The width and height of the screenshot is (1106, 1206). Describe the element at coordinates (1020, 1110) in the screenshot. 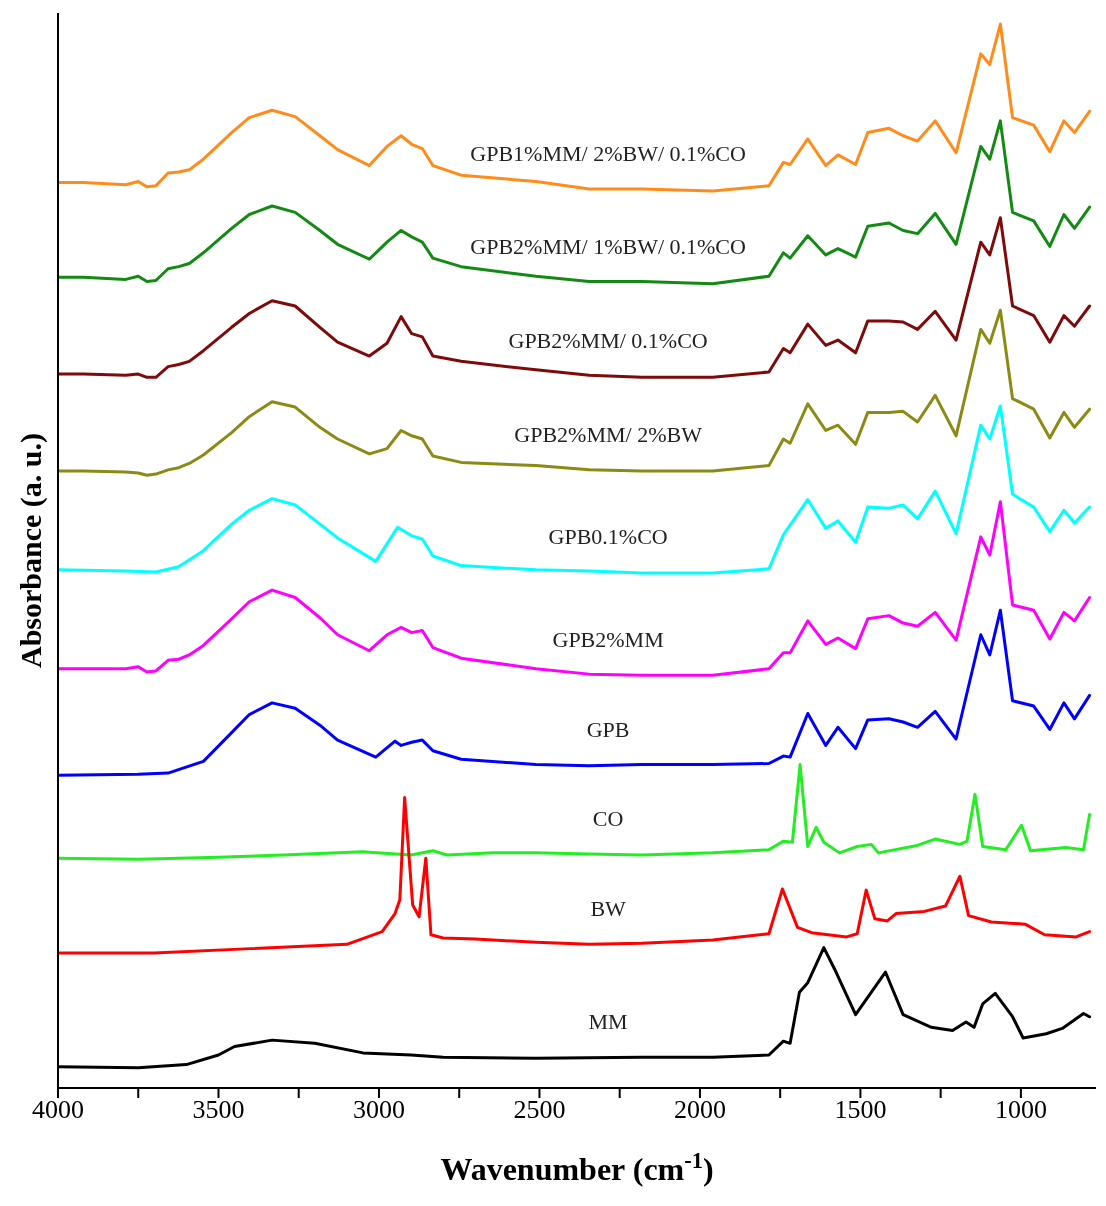

I see `x-tick-label: 1000` at that location.